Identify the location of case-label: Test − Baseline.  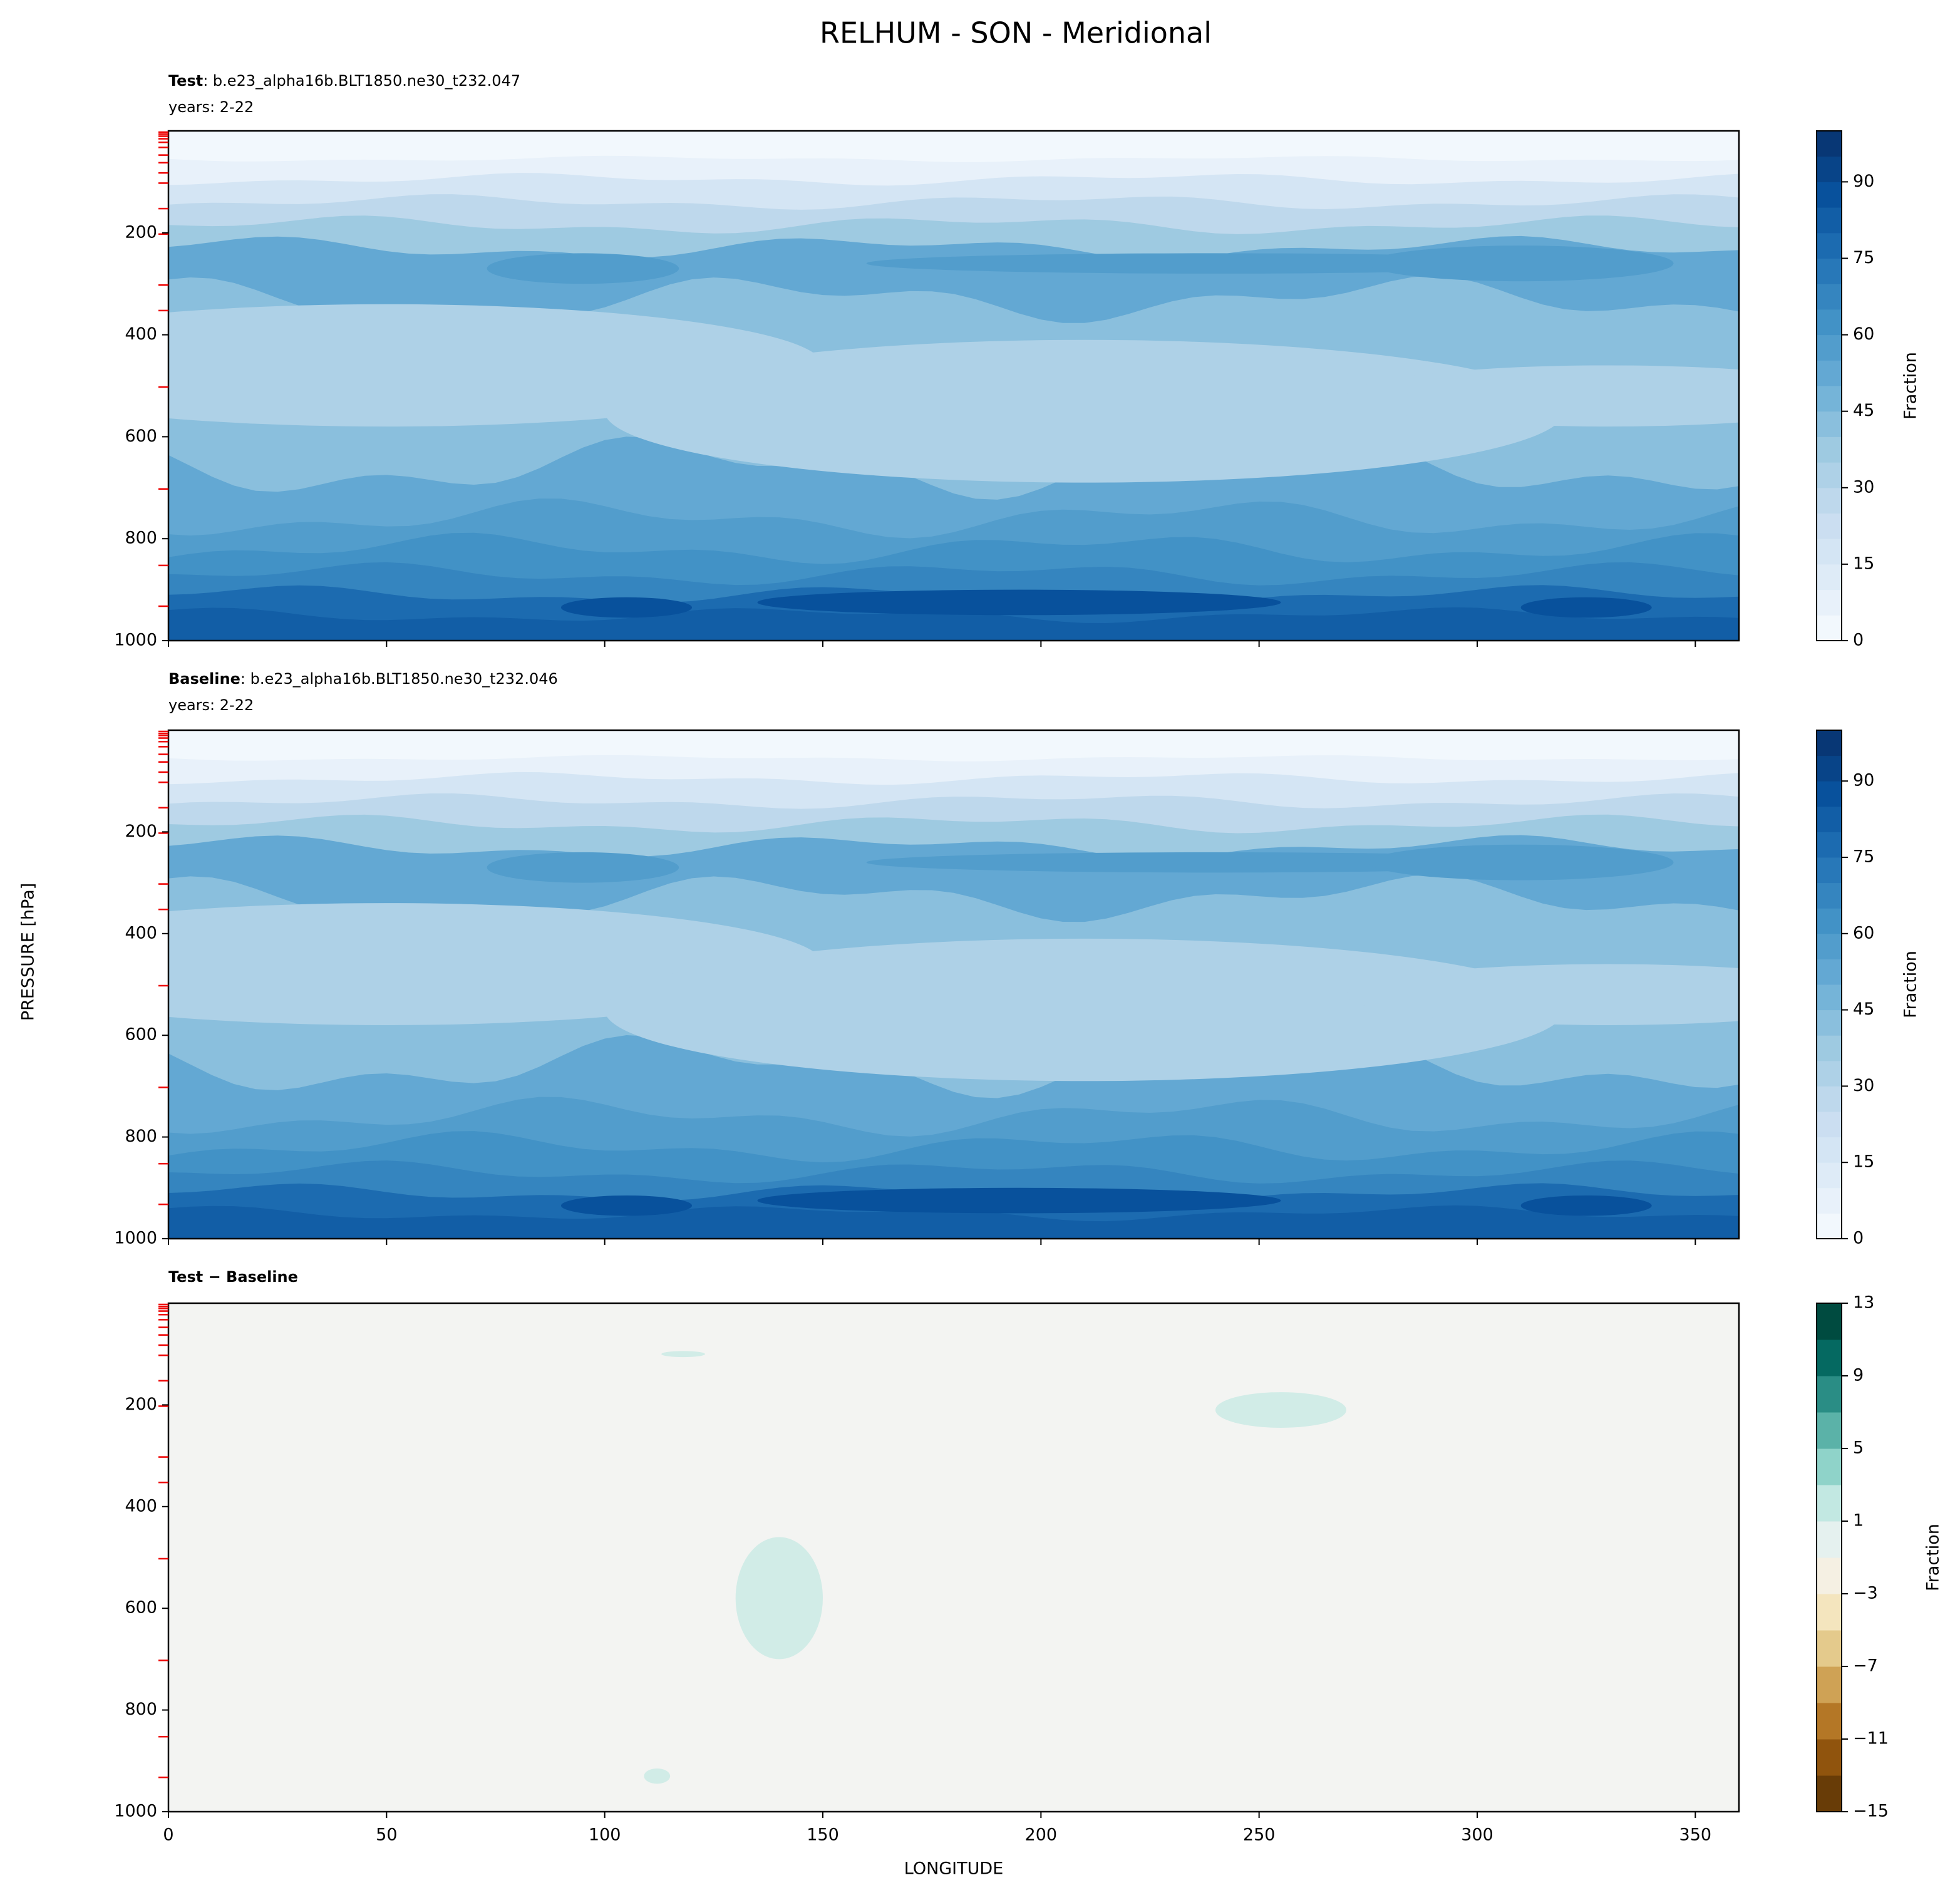
(233, 1277).